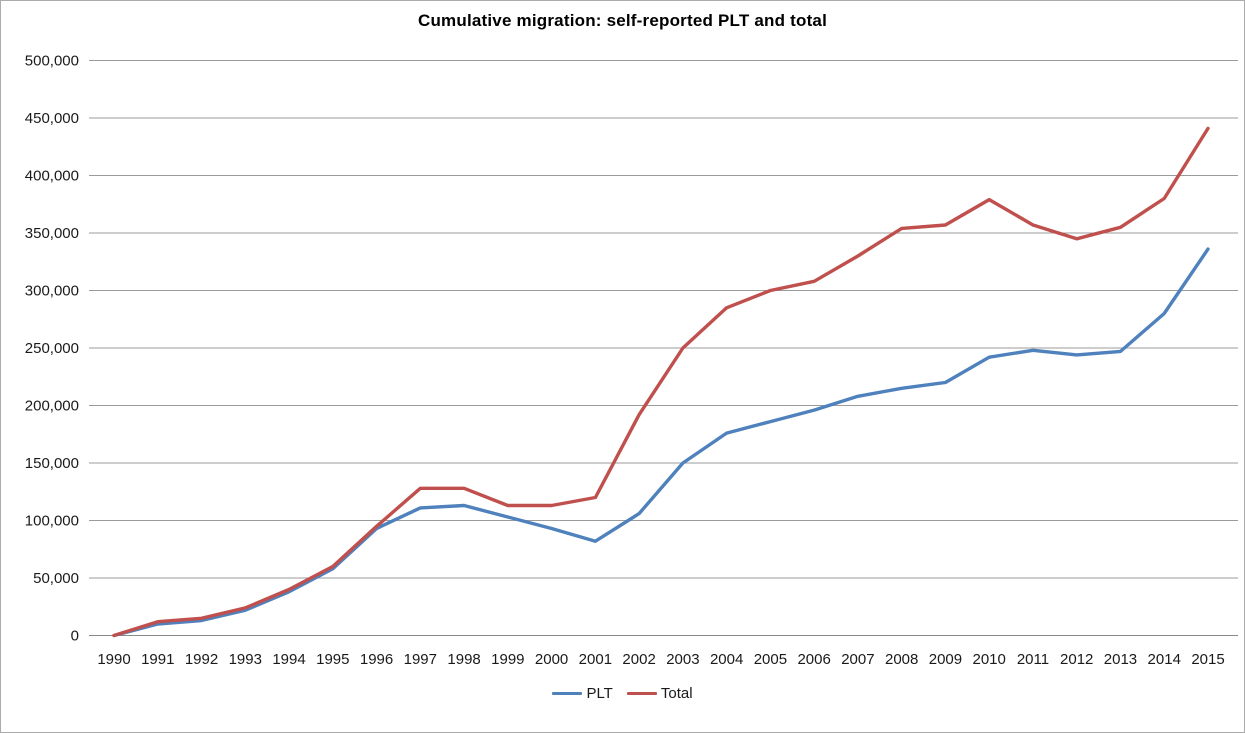 This screenshot has height=733, width=1245. What do you see at coordinates (75, 636) in the screenshot?
I see `y-axis-tick-label: 0` at bounding box center [75, 636].